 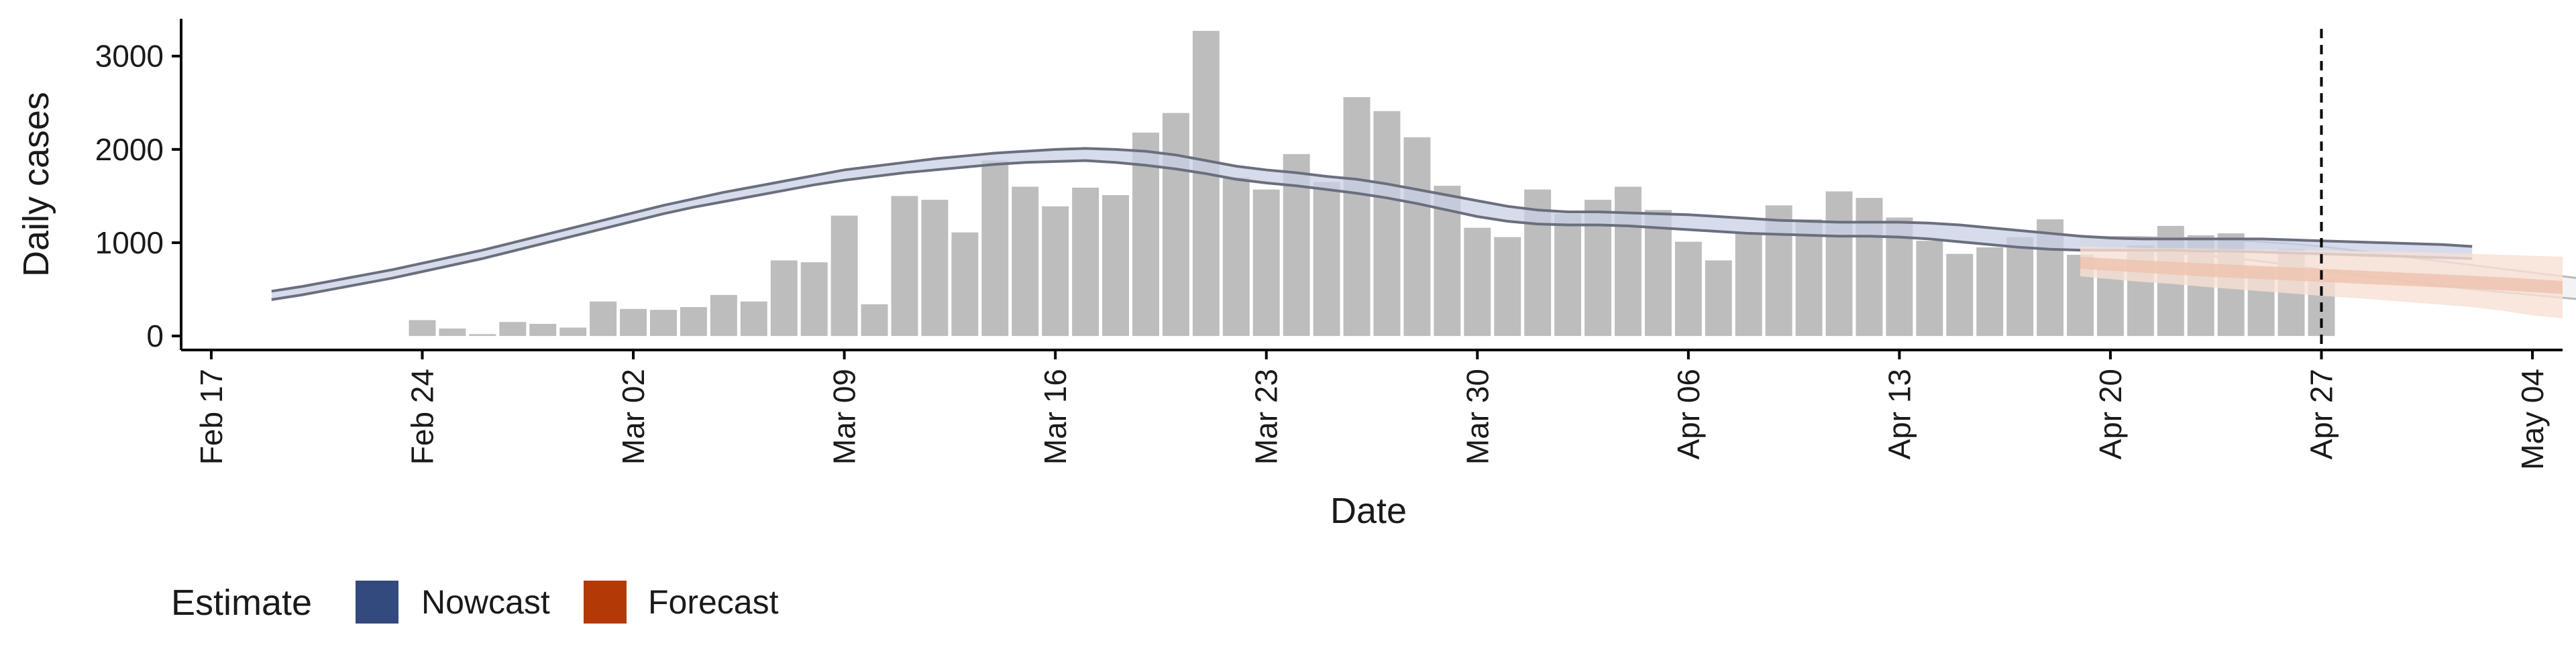 What do you see at coordinates (155, 335) in the screenshot?
I see `y-tick-label: 0` at bounding box center [155, 335].